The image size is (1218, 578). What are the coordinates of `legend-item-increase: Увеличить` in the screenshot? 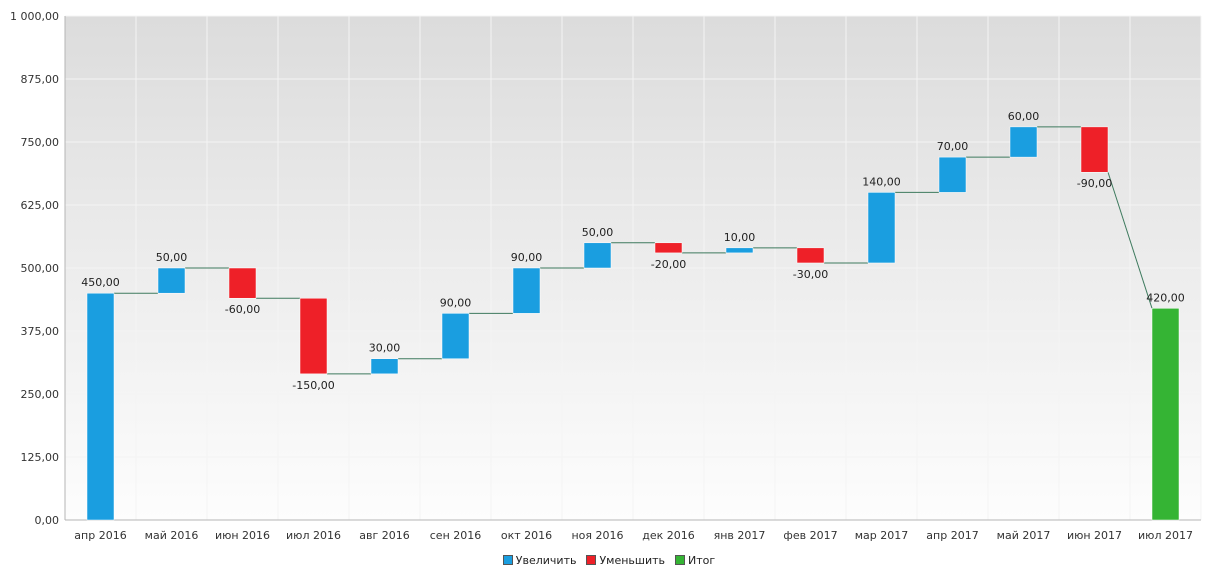 It's located at (539, 560).